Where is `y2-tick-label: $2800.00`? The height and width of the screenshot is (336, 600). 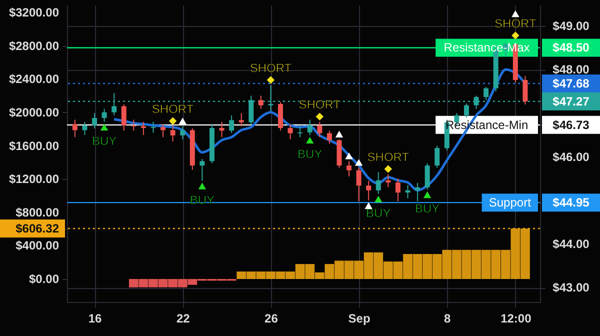 y2-tick-label: $2800.00 is located at coordinates (34, 45).